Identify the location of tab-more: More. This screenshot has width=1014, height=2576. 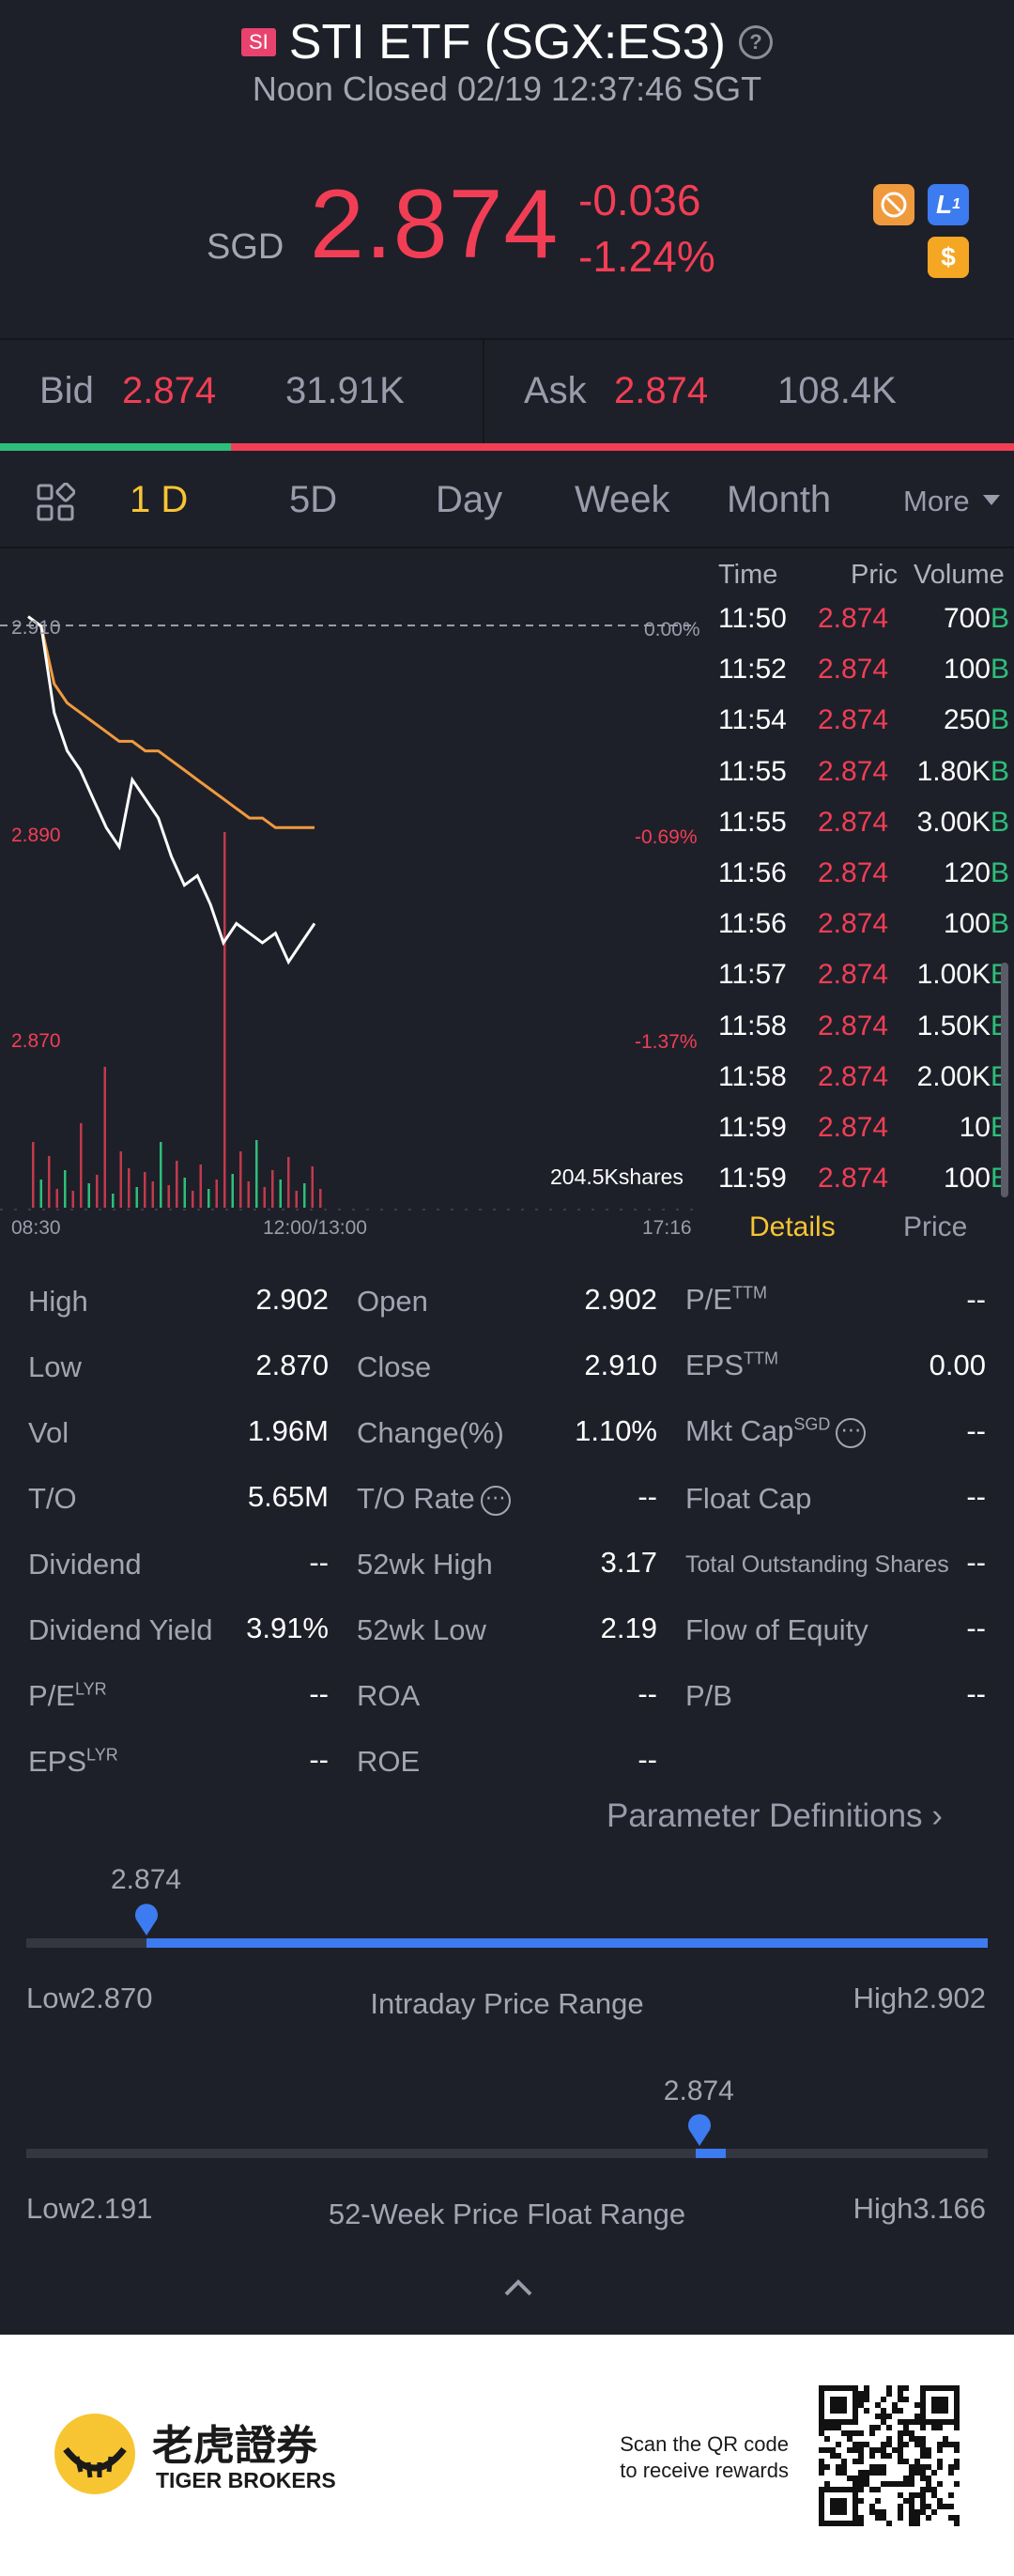
(937, 501).